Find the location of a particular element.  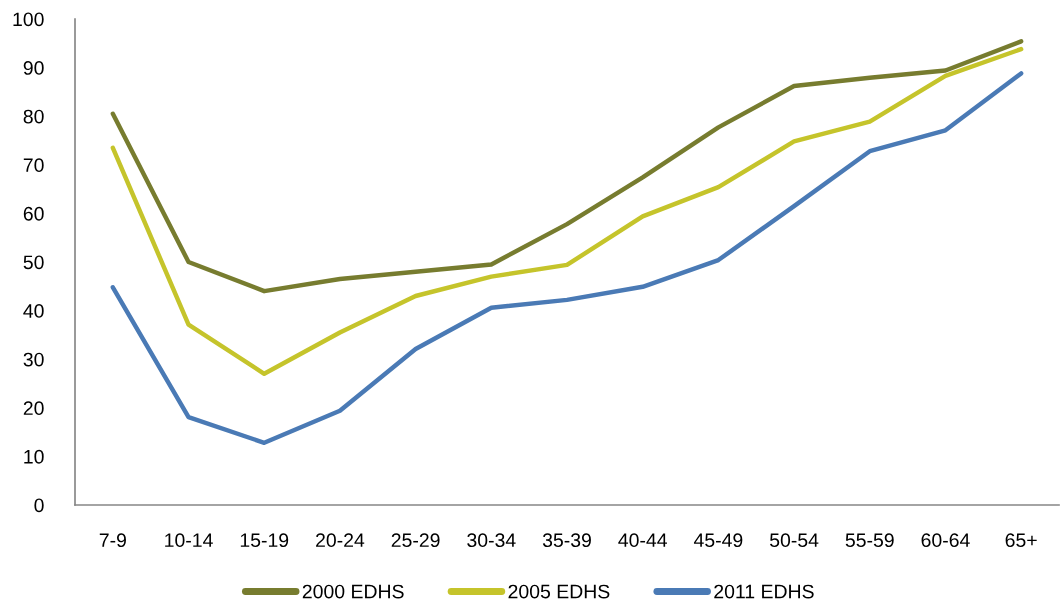

x-tick-label: 40-44 is located at coordinates (642, 540).